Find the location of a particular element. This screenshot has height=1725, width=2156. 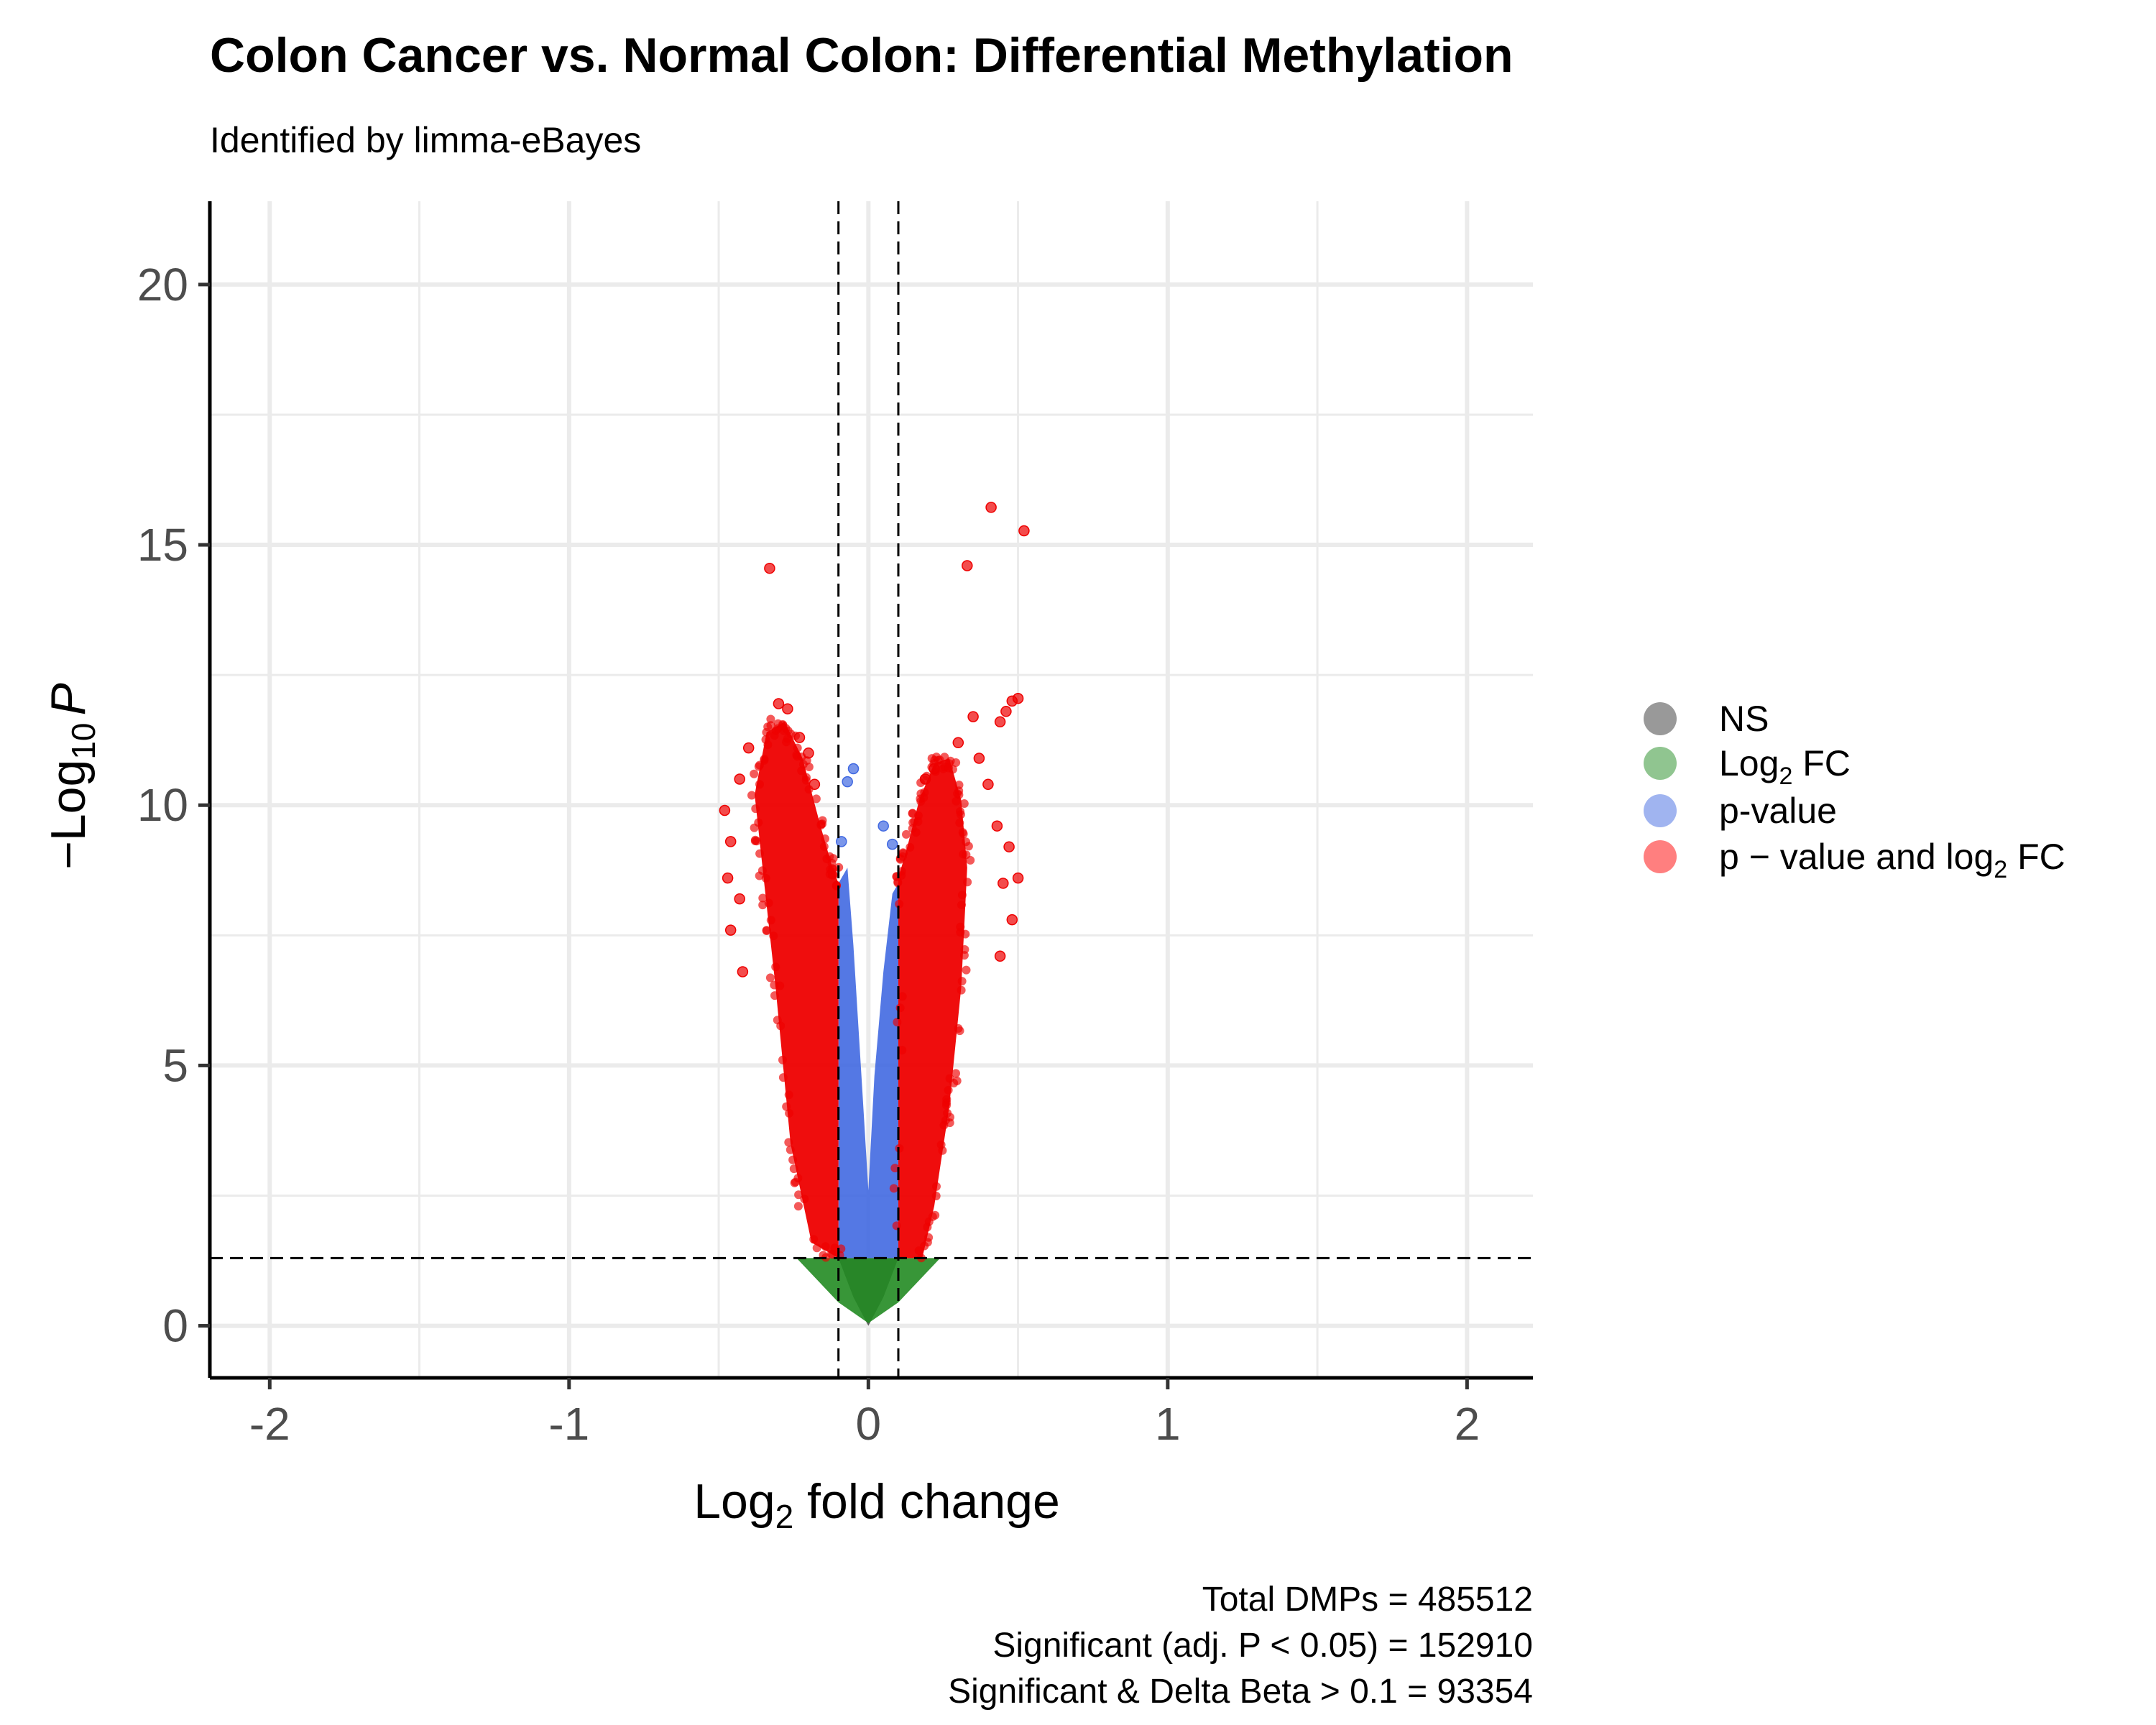

legend-key-ns is located at coordinates (1660, 718).